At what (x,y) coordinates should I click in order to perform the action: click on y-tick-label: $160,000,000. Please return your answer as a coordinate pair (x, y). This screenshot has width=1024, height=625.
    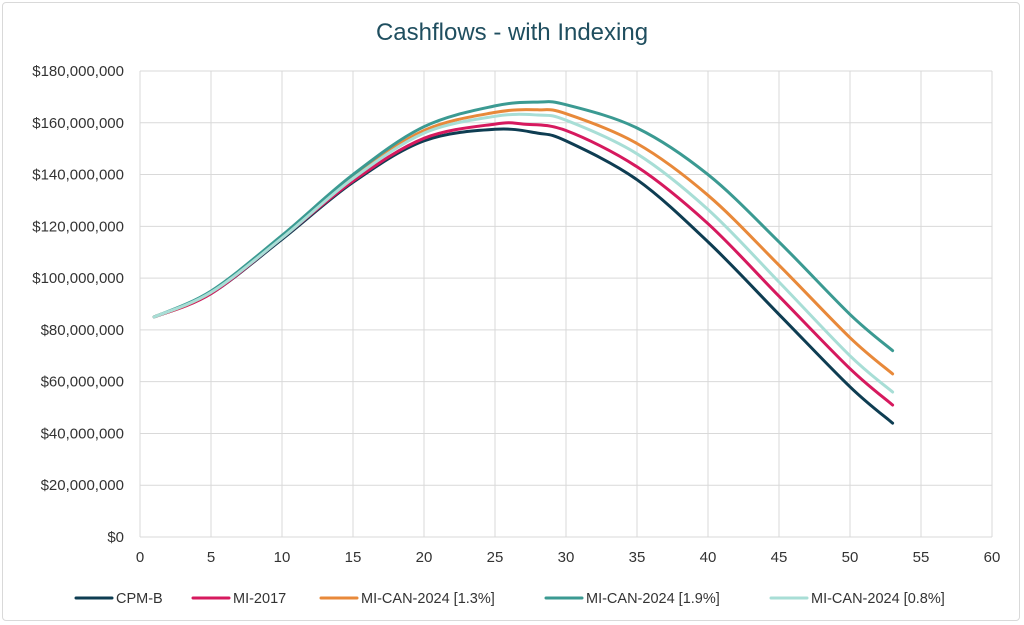
    Looking at the image, I should click on (78, 123).